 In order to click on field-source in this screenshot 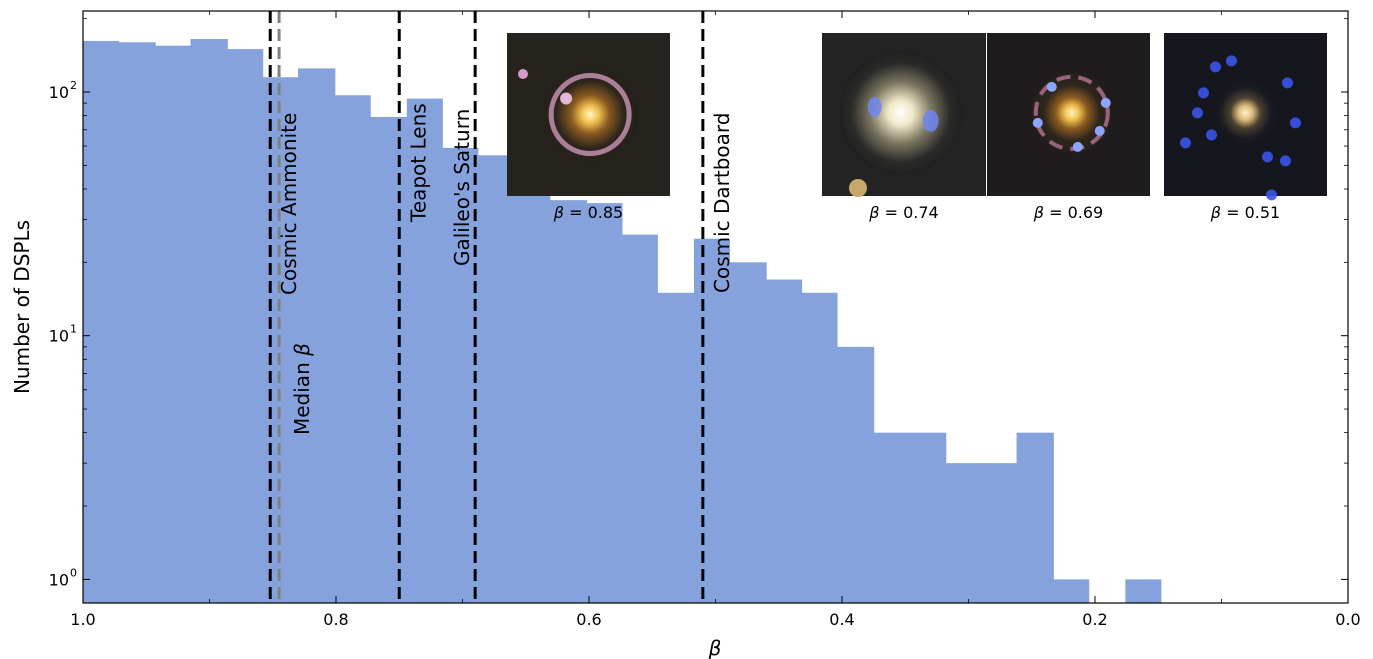, I will do `click(523, 74)`.